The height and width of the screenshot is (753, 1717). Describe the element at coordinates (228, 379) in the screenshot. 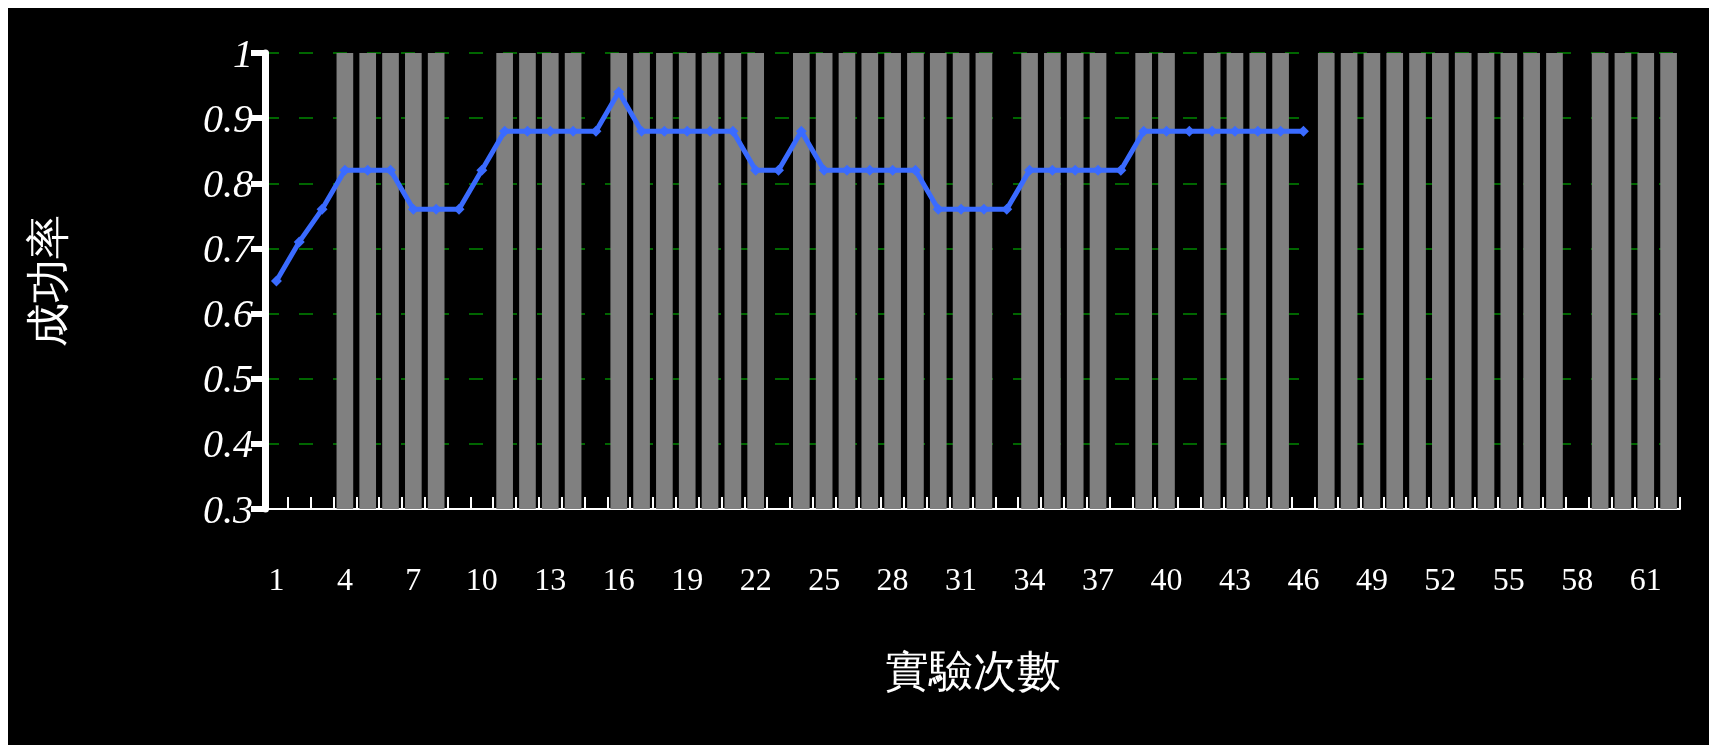

I see `y-tick-label: 0.5` at that location.